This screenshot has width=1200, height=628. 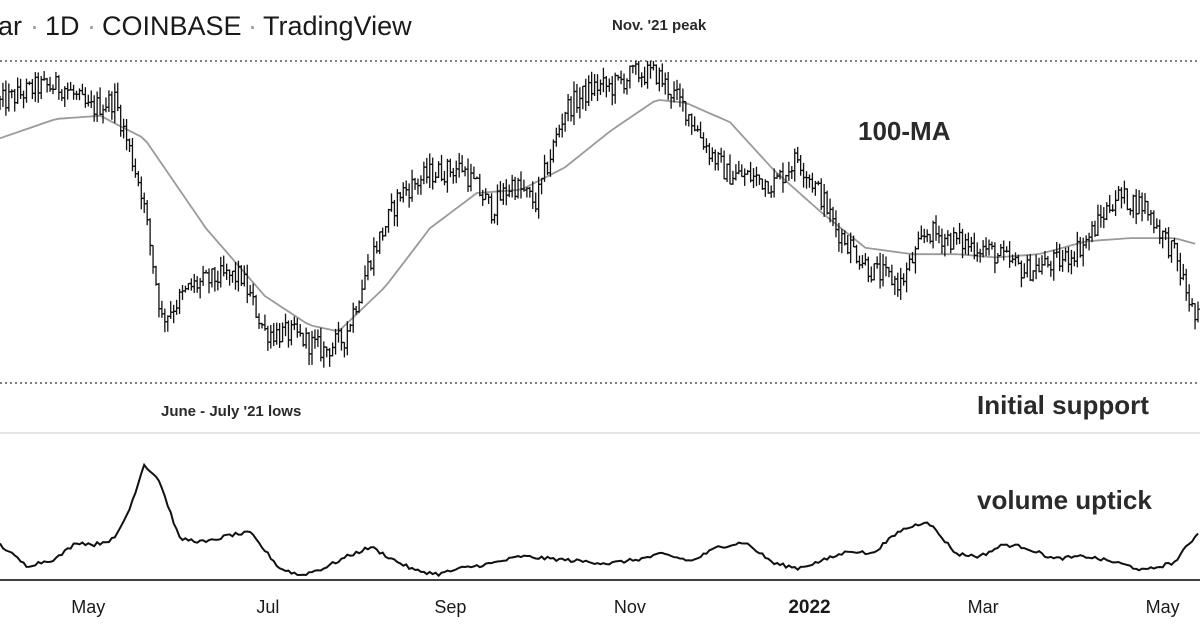 I want to click on interval-label: 1D, so click(x=62, y=26).